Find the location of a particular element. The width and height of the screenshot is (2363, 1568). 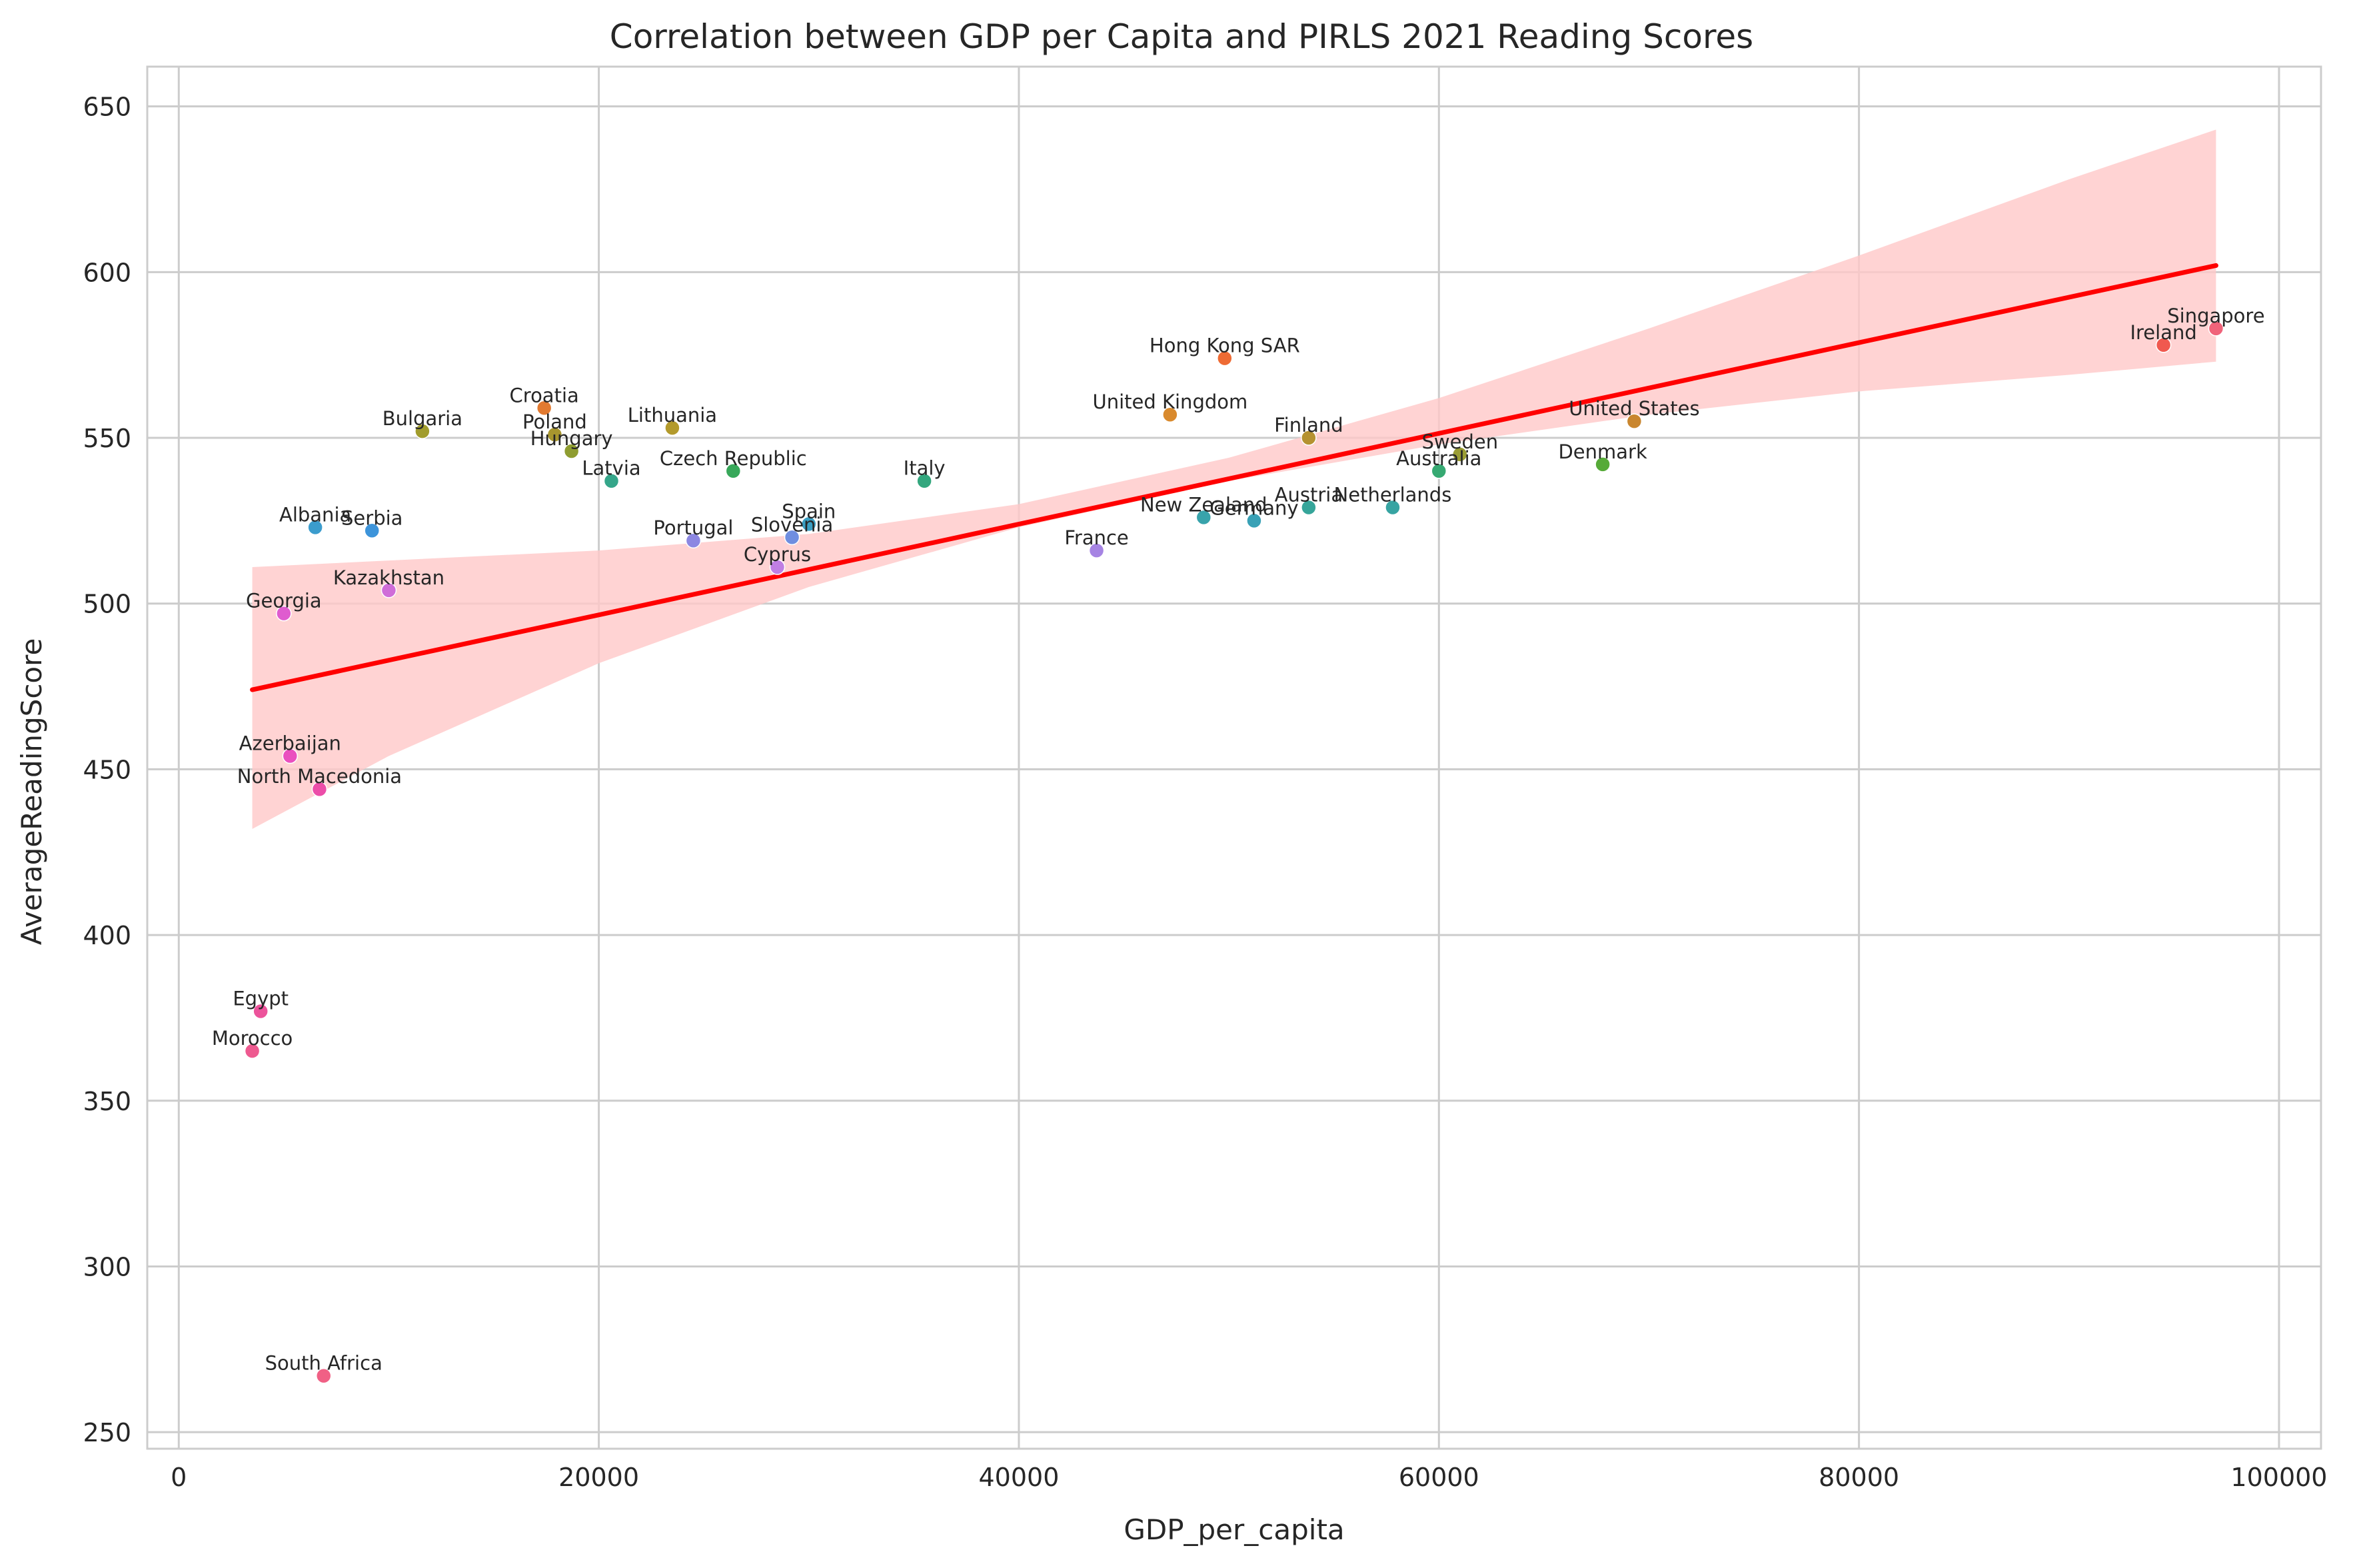

point-label: Australia is located at coordinates (1438, 459).